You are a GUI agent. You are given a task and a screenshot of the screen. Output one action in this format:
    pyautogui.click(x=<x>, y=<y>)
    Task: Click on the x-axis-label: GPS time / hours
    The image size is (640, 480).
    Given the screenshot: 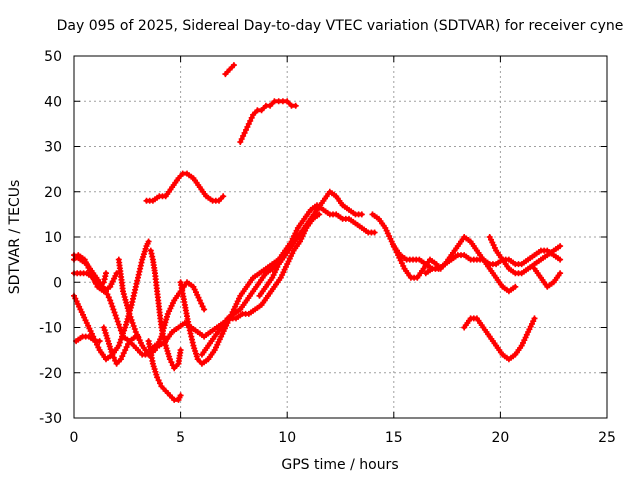 What is the action you would take?
    pyautogui.click(x=339, y=465)
    